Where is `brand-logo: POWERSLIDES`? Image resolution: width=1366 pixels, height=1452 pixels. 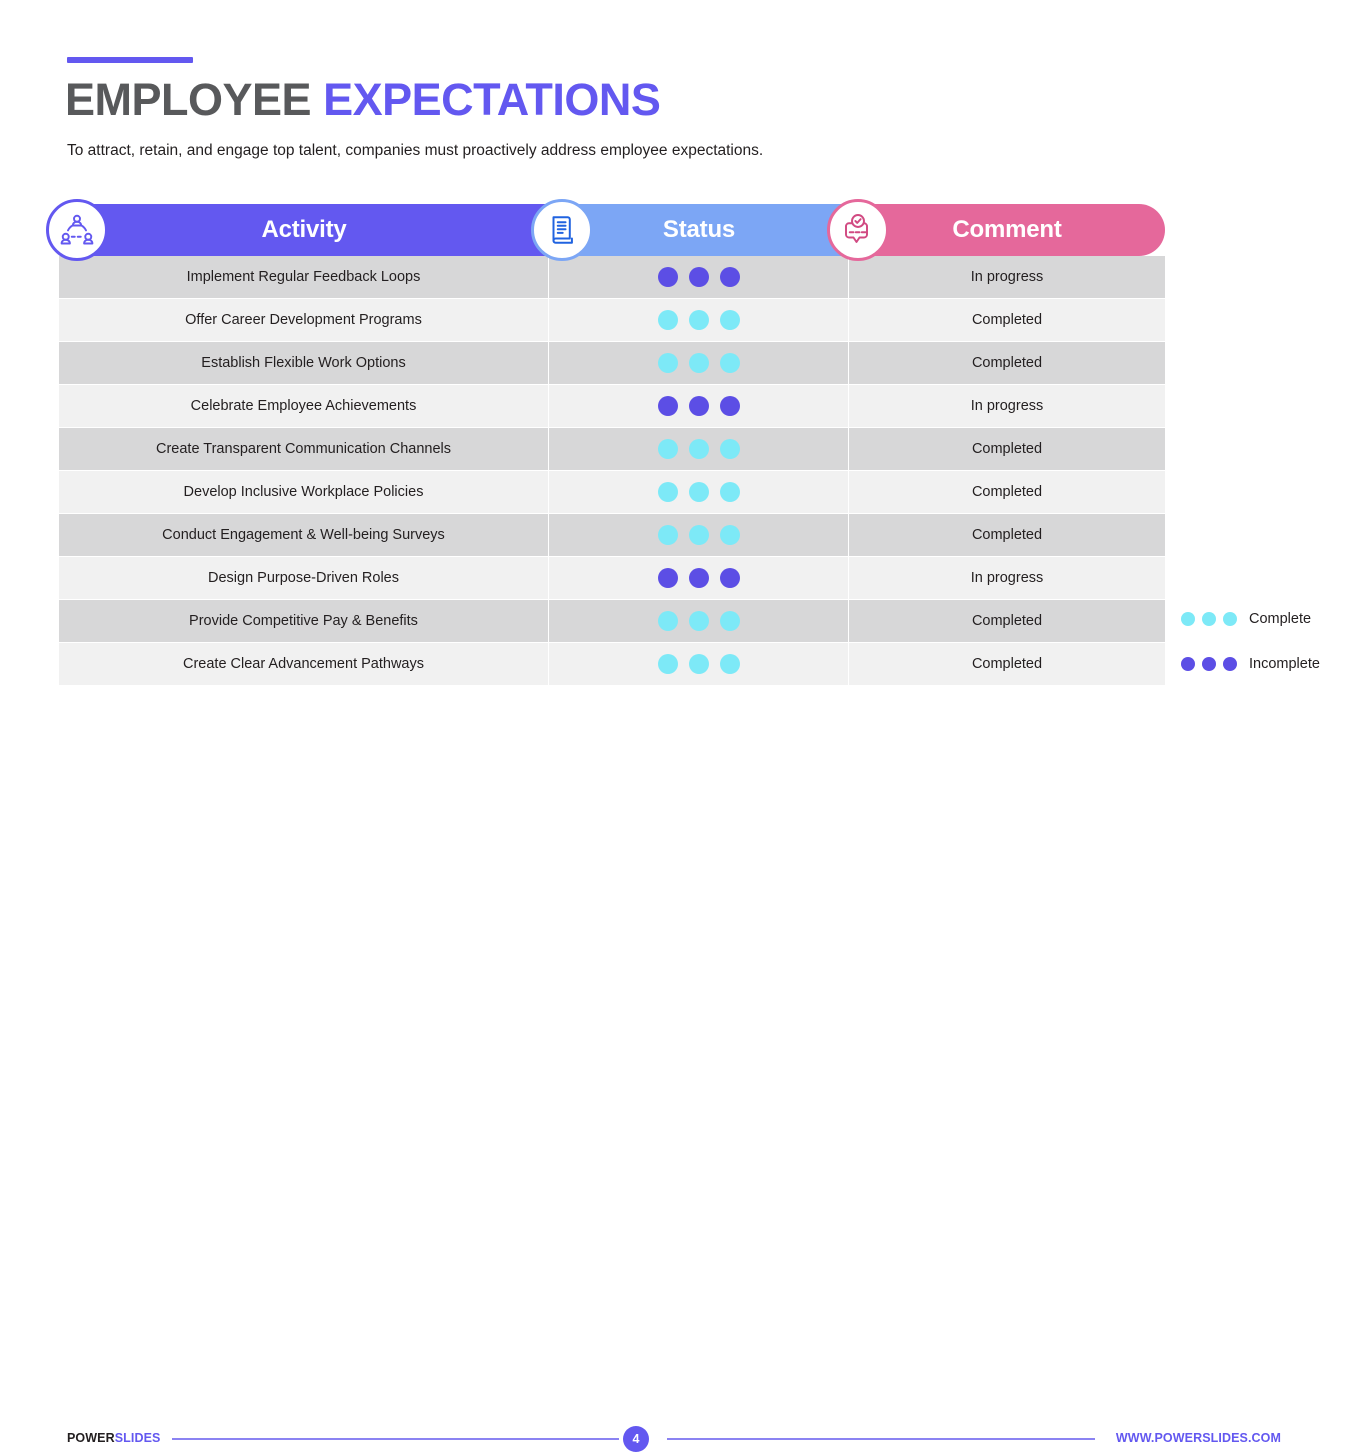
brand-logo: POWERSLIDES is located at coordinates (113, 1438).